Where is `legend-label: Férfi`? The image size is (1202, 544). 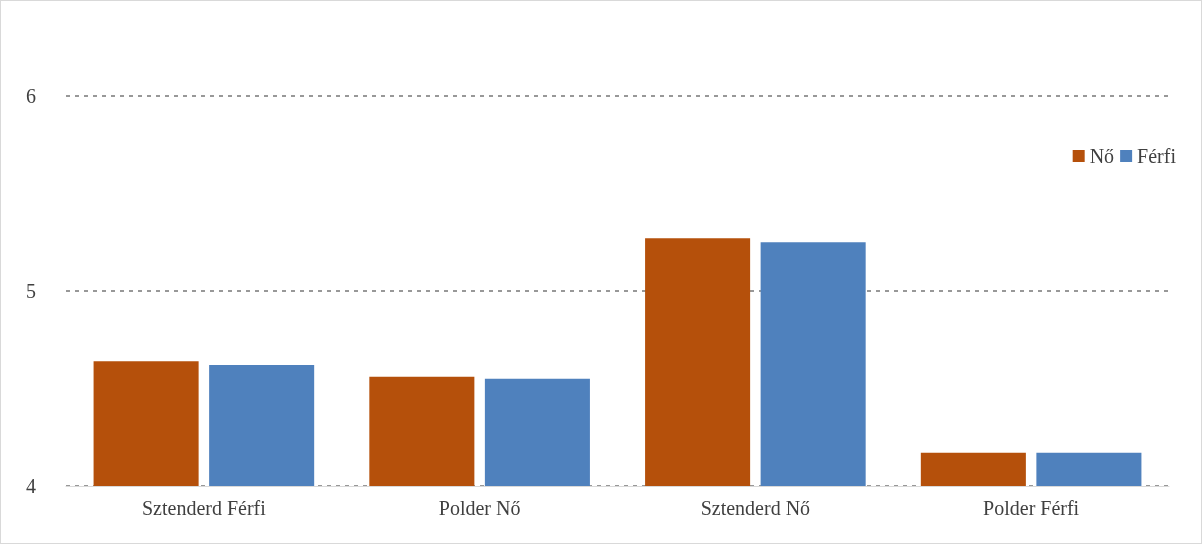 legend-label: Férfi is located at coordinates (1157, 156).